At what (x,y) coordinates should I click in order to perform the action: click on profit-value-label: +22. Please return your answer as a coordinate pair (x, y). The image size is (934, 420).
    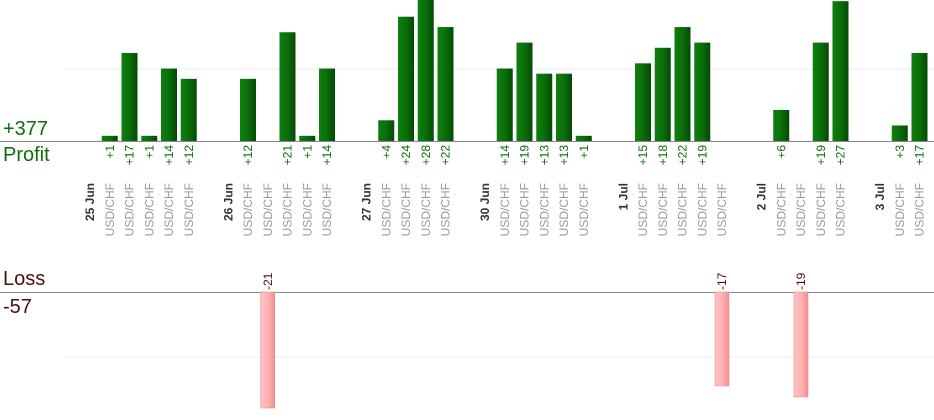
    Looking at the image, I should click on (446, 155).